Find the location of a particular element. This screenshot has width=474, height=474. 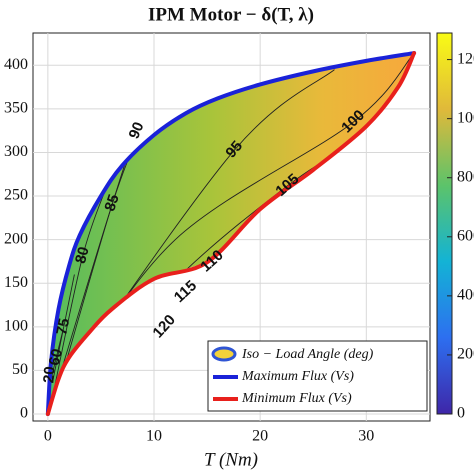

contour-label: 60 is located at coordinates (56, 357).